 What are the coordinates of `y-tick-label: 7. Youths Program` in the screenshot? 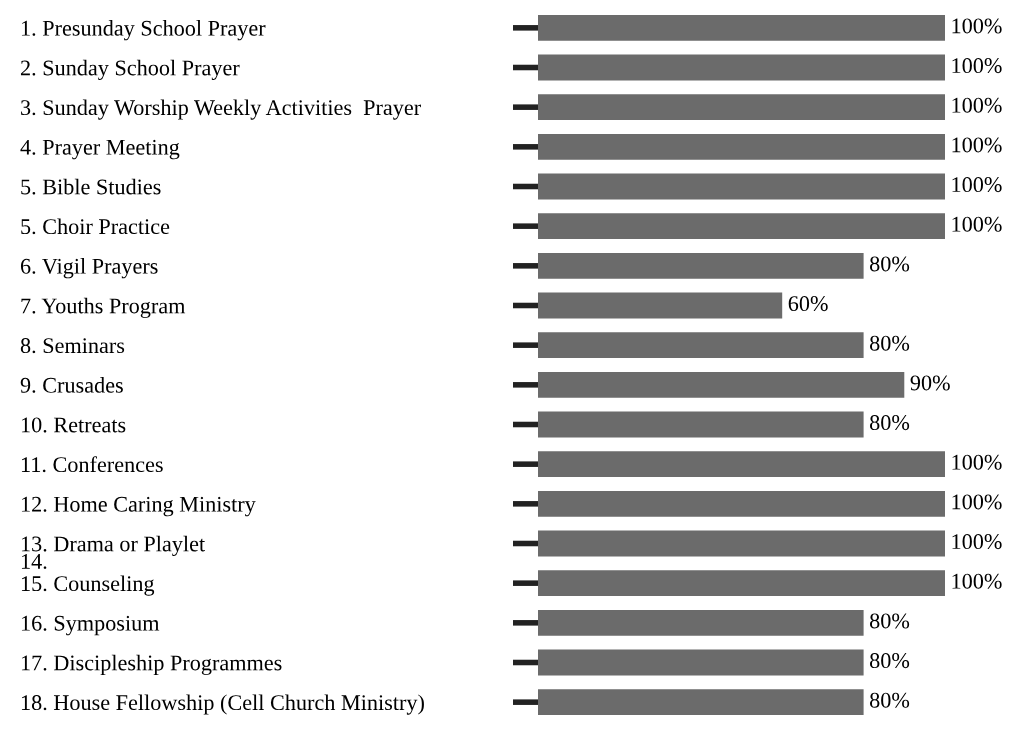 It's located at (103, 308).